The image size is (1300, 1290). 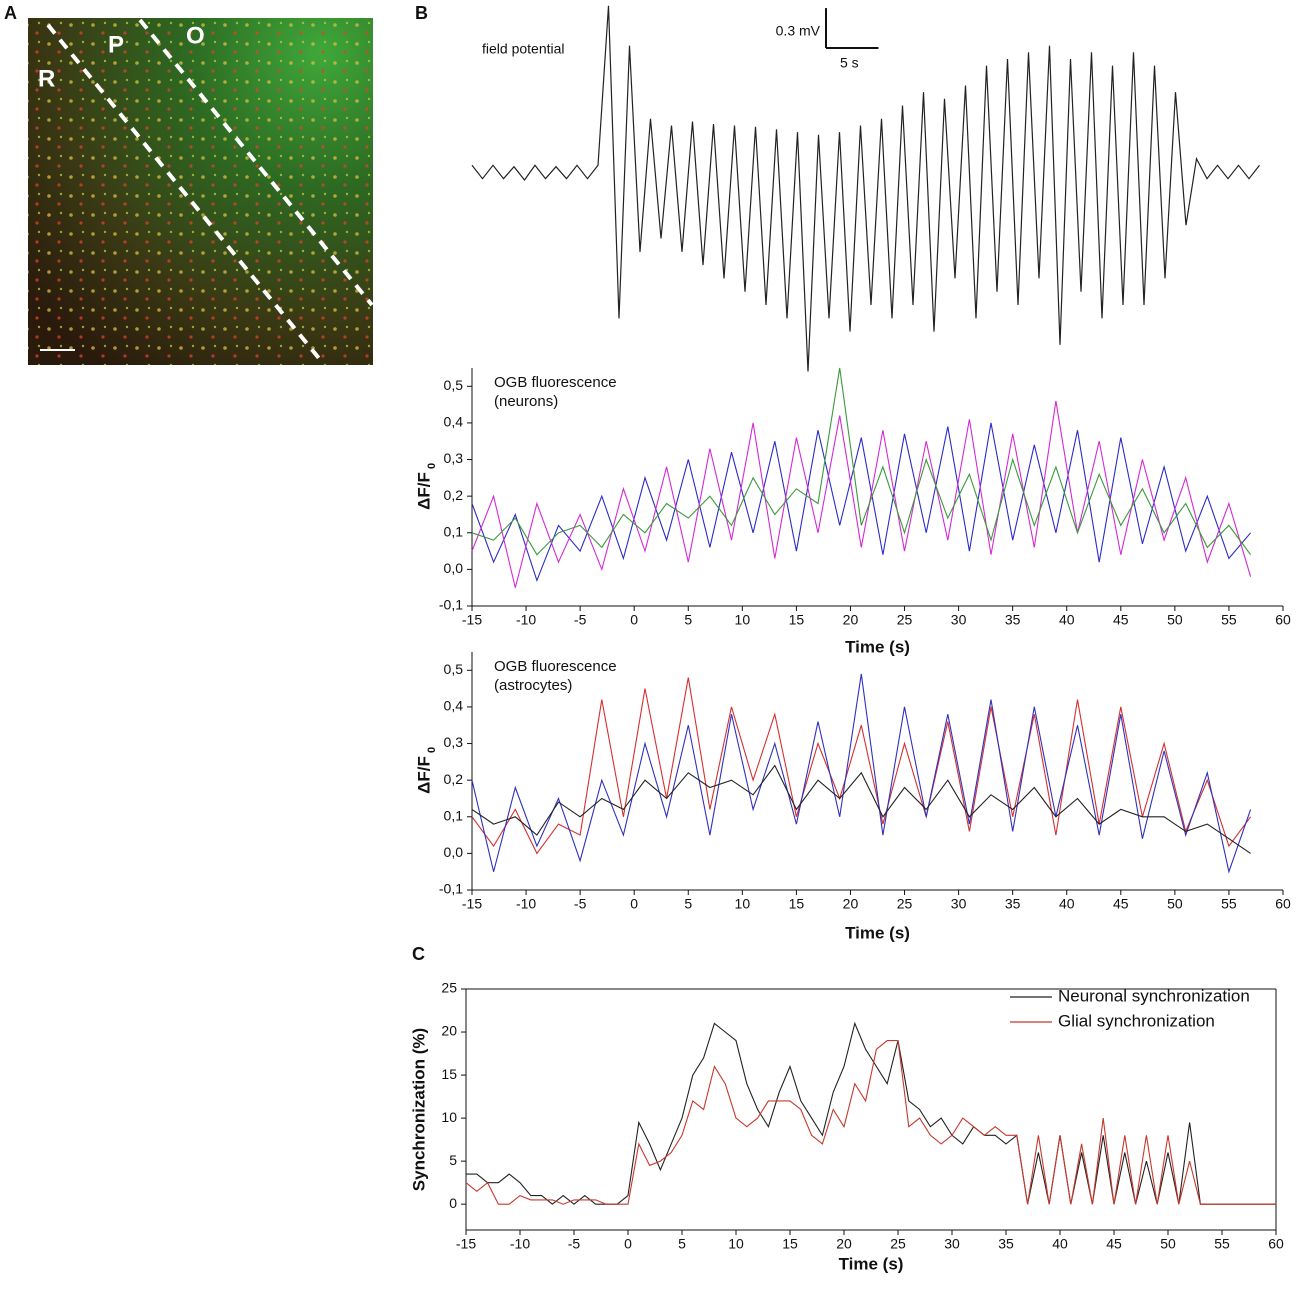 What do you see at coordinates (10, 13) in the screenshot?
I see `panel-label: A` at bounding box center [10, 13].